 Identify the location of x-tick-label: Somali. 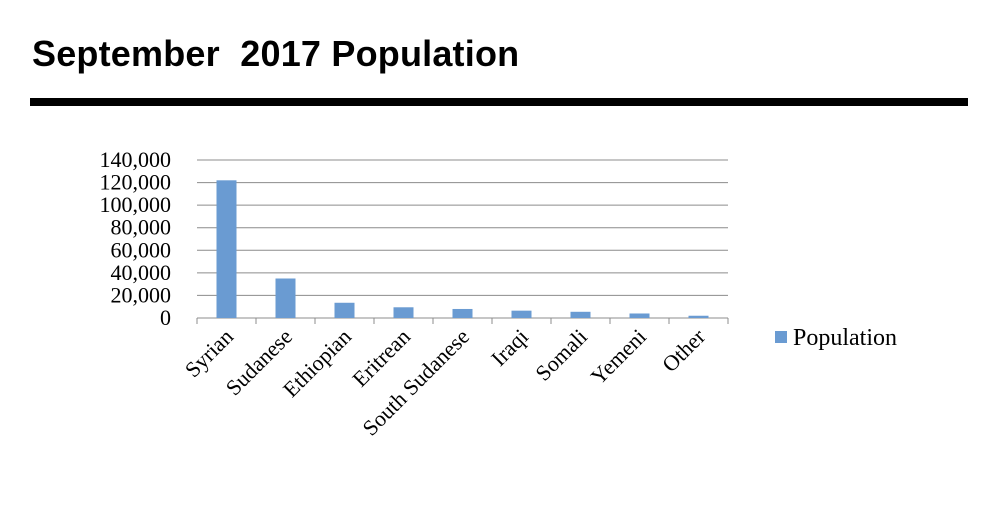
(561, 355).